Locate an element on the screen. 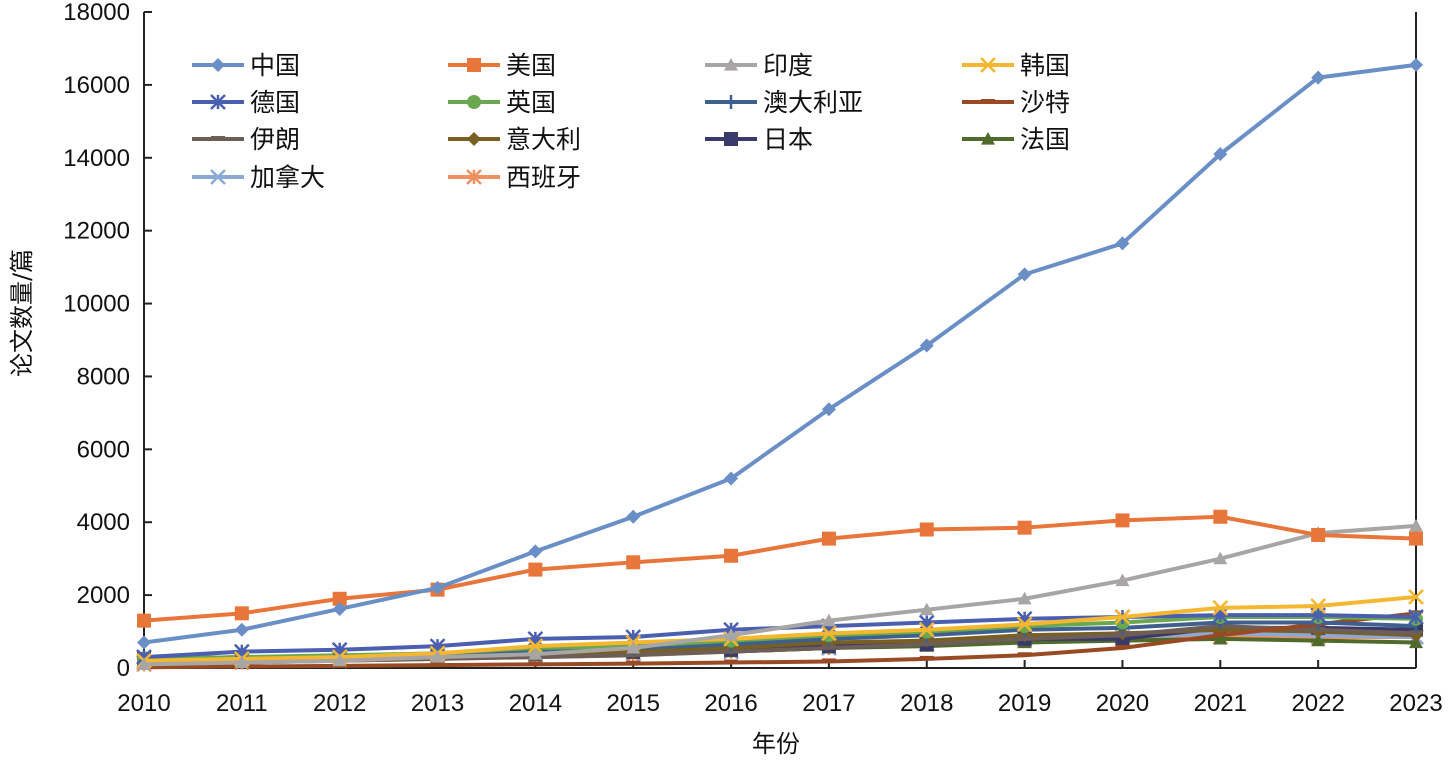  x-marker is located at coordinates (218, 177).